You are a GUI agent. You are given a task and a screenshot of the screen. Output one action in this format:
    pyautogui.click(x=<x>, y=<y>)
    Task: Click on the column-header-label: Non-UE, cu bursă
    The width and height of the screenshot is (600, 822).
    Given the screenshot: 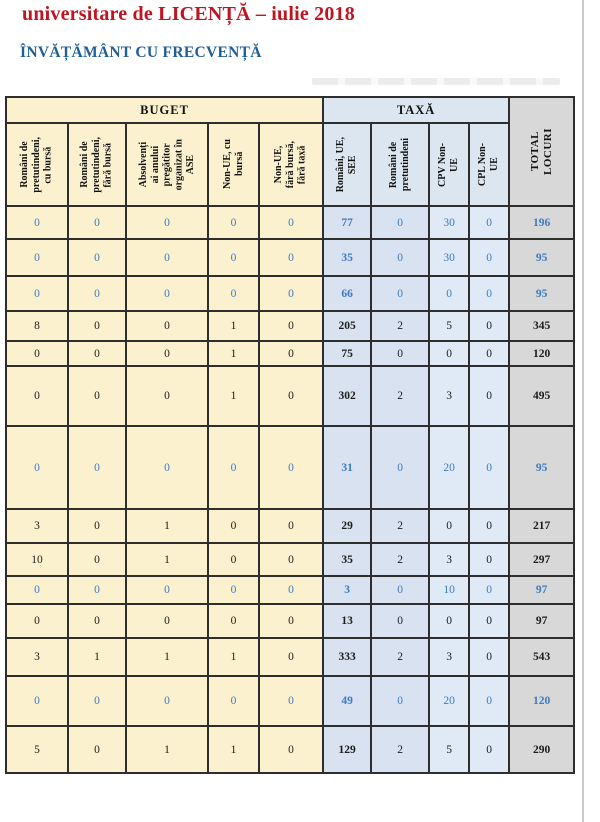 What is the action you would take?
    pyautogui.click(x=233, y=164)
    